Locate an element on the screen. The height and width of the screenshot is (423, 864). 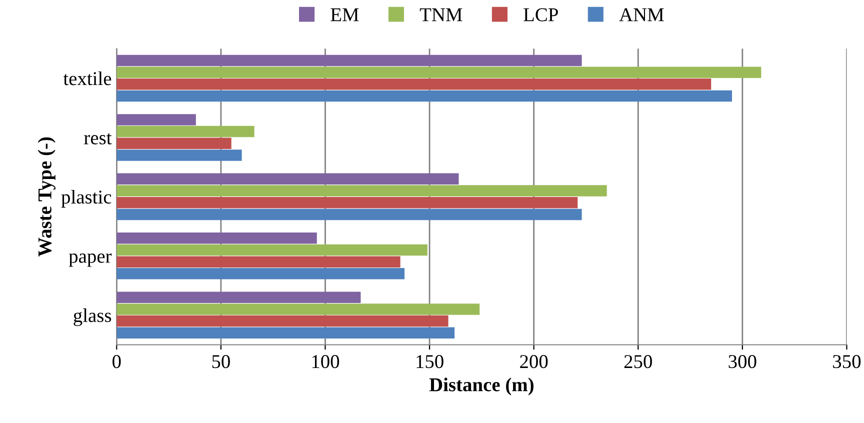
legend-label: EM is located at coordinates (344, 15).